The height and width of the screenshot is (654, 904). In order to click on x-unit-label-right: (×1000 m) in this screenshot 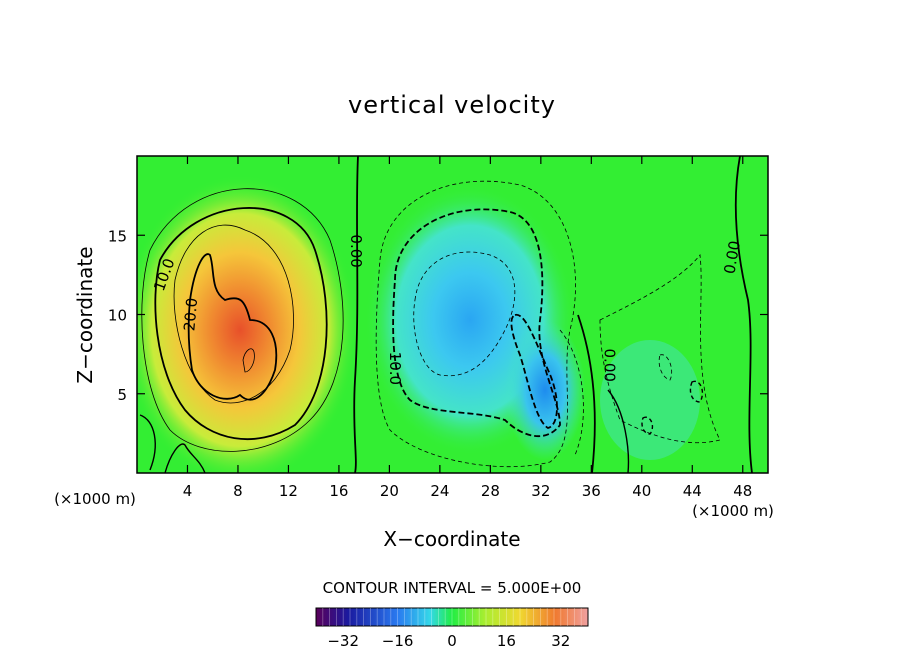, I will do `click(733, 511)`.